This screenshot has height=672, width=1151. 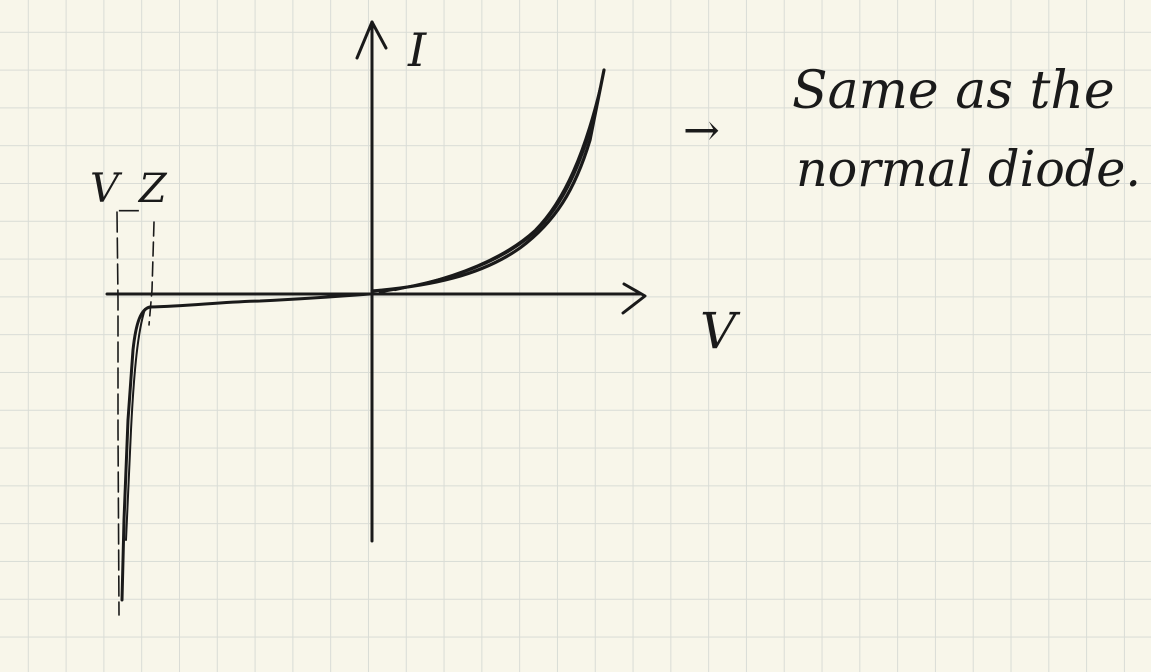 I want to click on annotation-line-1: Same as the, so click(x=953, y=91).